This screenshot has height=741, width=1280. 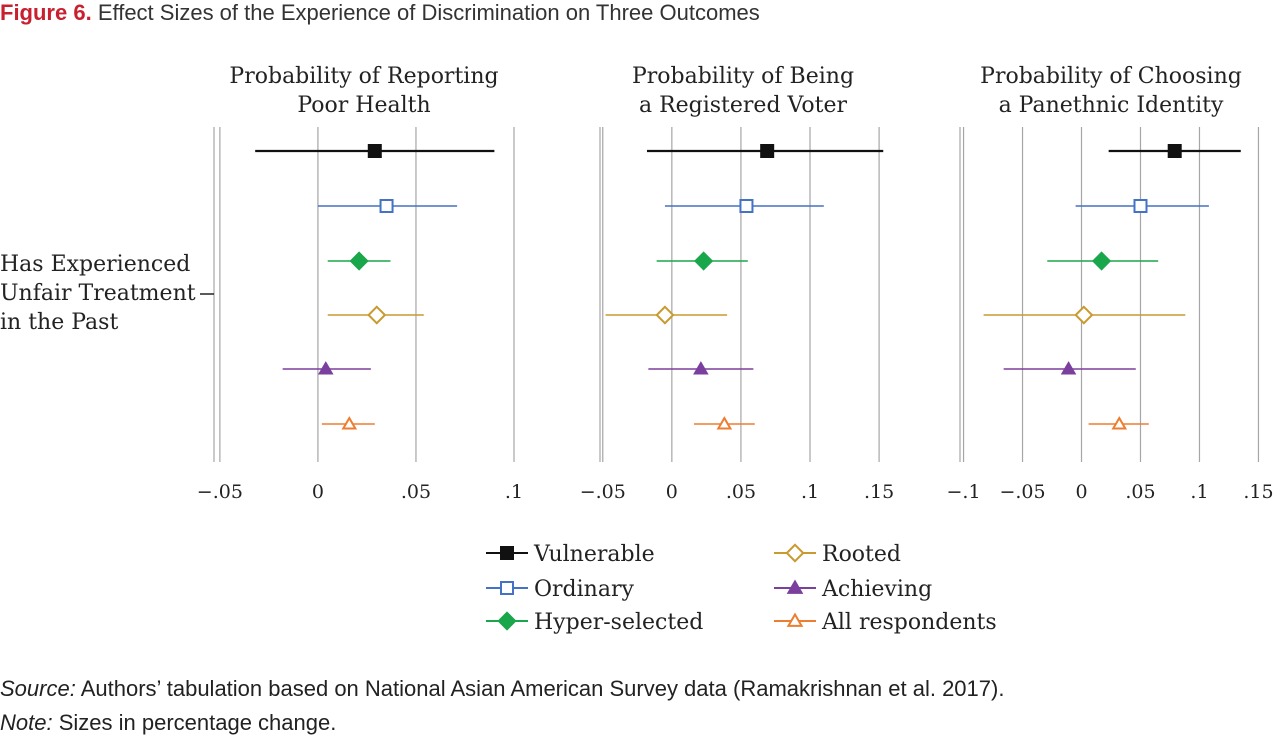 I want to click on legend-ordinary-label: Ordinary, so click(x=584, y=589).